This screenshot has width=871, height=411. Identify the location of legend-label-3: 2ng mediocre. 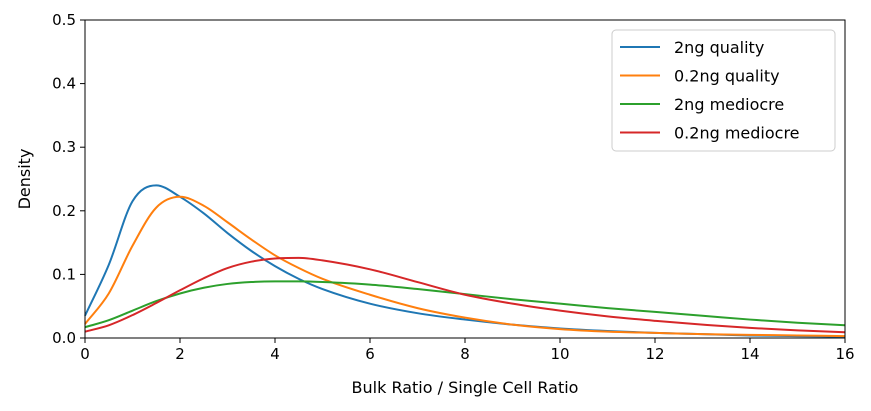
(729, 104).